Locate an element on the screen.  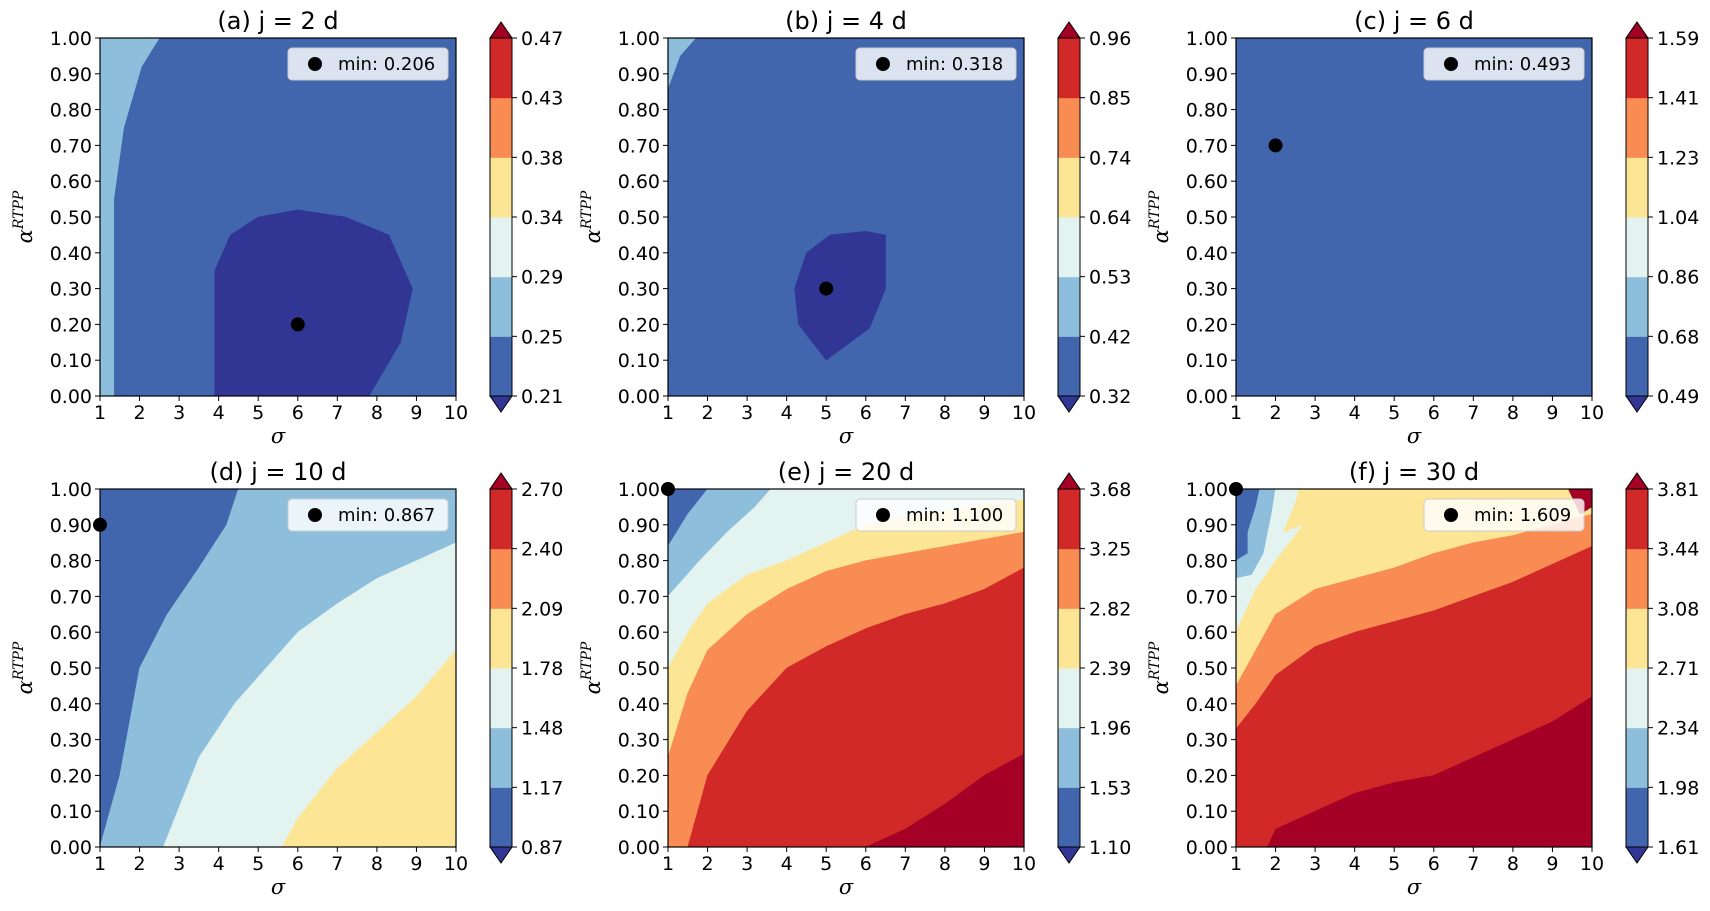
colorbar: 1.61 1.98 2.34 2.71 3.08 3.44 3.81 is located at coordinates (1662, 668).